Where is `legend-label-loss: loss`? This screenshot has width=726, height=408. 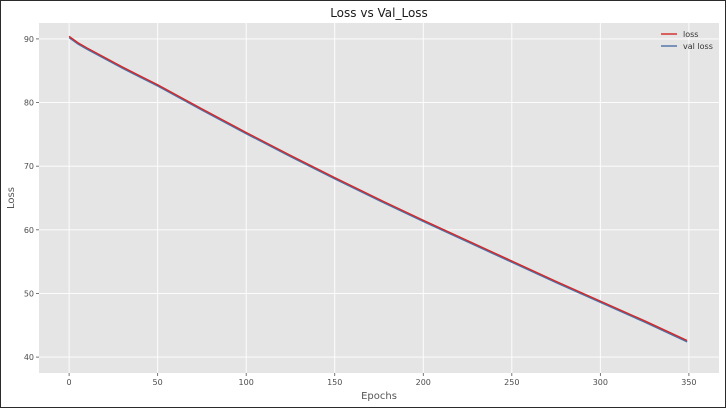
legend-label-loss: loss is located at coordinates (690, 34).